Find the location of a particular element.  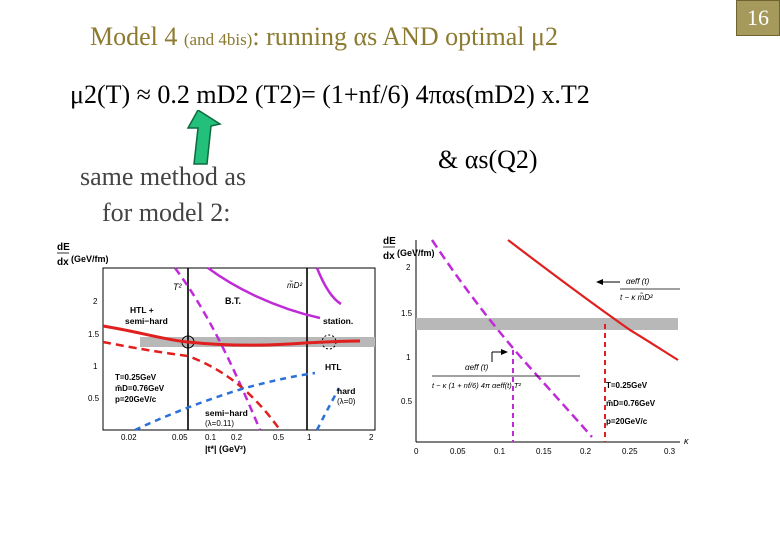

right-purple-dashed-curve is located at coordinates (511, 338).